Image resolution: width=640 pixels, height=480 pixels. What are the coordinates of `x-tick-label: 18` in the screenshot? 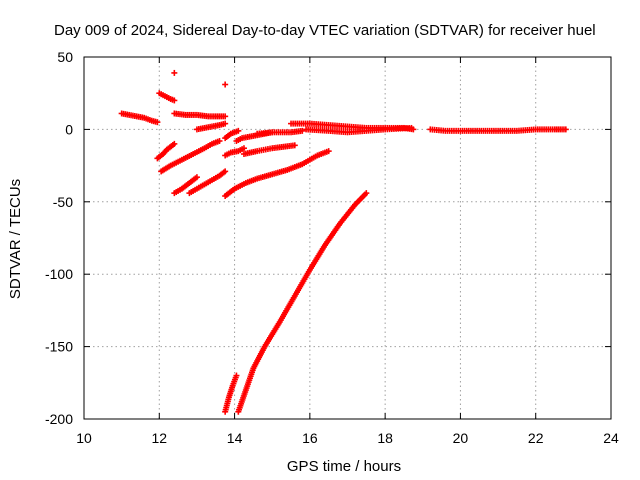 It's located at (385, 438).